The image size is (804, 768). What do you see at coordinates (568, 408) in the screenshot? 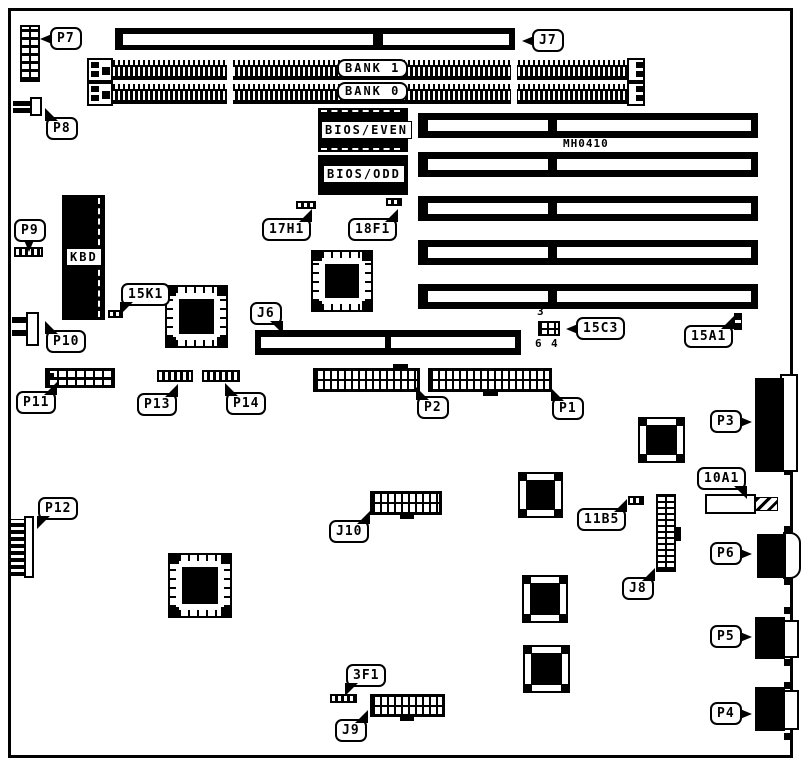
I see `callout-p1-label: P1` at bounding box center [568, 408].